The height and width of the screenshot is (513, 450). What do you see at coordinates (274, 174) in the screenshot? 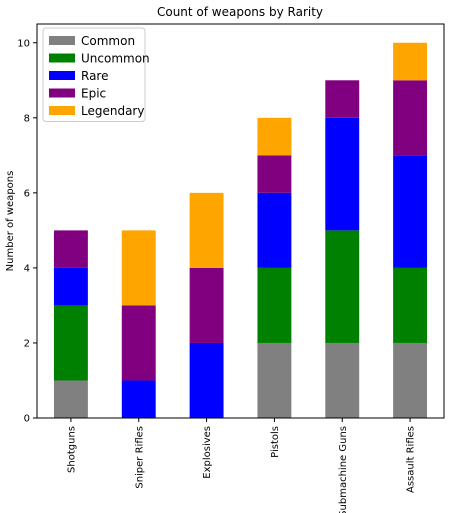
I see `bar-pistols-epic` at bounding box center [274, 174].